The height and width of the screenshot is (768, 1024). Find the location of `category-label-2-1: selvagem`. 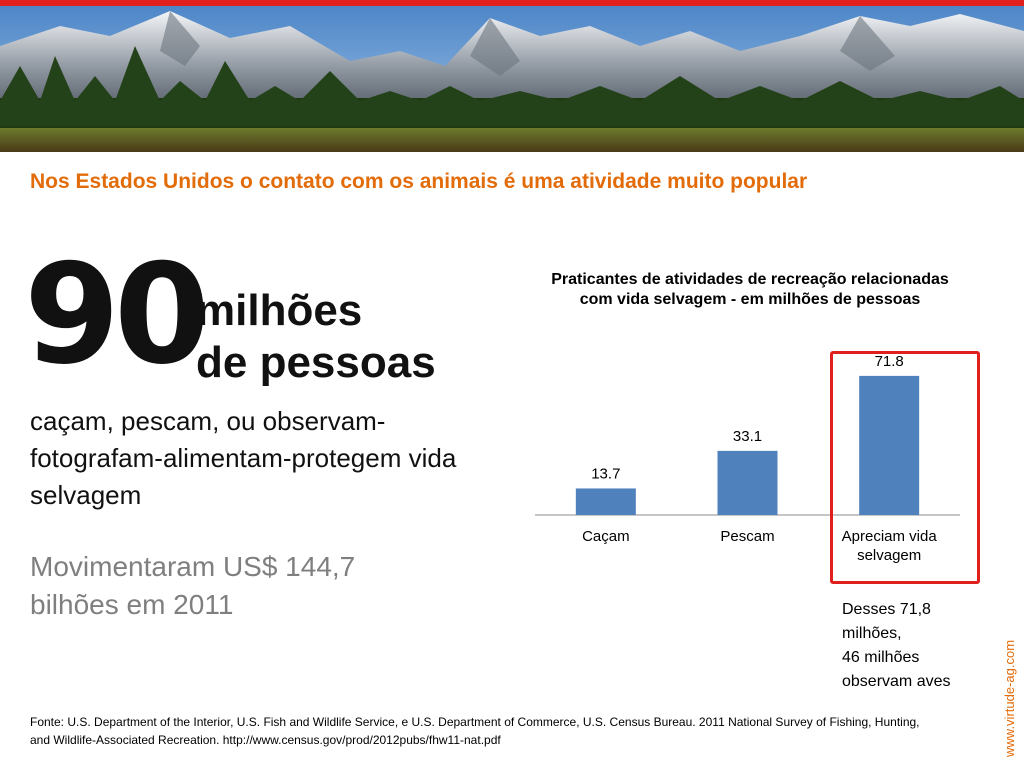

category-label-2-1: selvagem is located at coordinates (889, 555).